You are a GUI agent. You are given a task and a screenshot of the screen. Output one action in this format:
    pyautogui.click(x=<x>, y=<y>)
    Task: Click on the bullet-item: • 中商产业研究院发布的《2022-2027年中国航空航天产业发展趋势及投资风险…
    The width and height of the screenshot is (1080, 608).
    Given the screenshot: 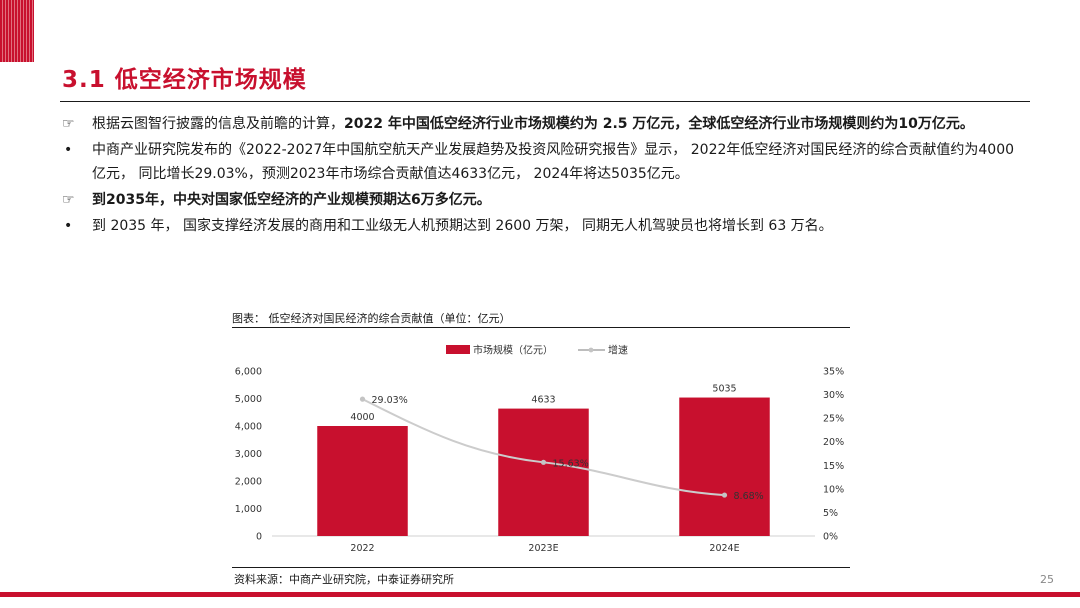 What is the action you would take?
    pyautogui.click(x=542, y=162)
    